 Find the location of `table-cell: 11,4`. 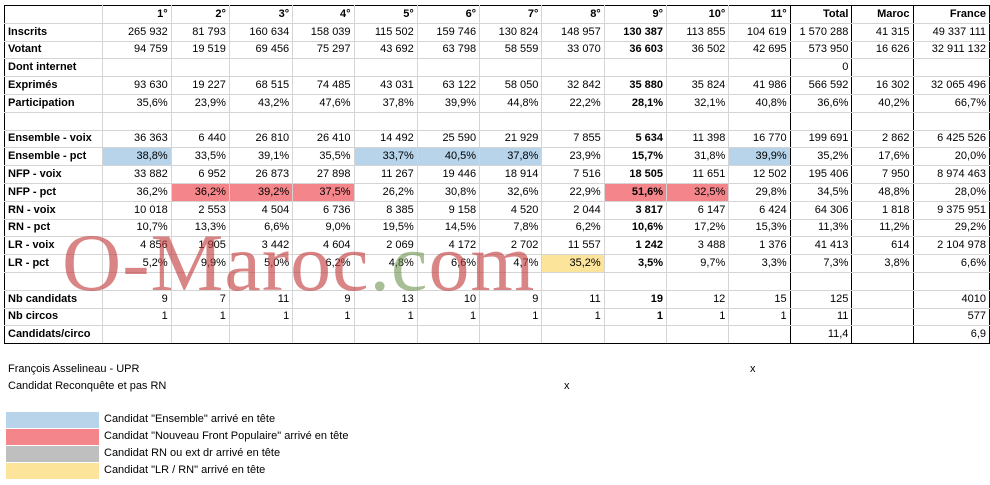

table-cell: 11,4 is located at coordinates (821, 335).